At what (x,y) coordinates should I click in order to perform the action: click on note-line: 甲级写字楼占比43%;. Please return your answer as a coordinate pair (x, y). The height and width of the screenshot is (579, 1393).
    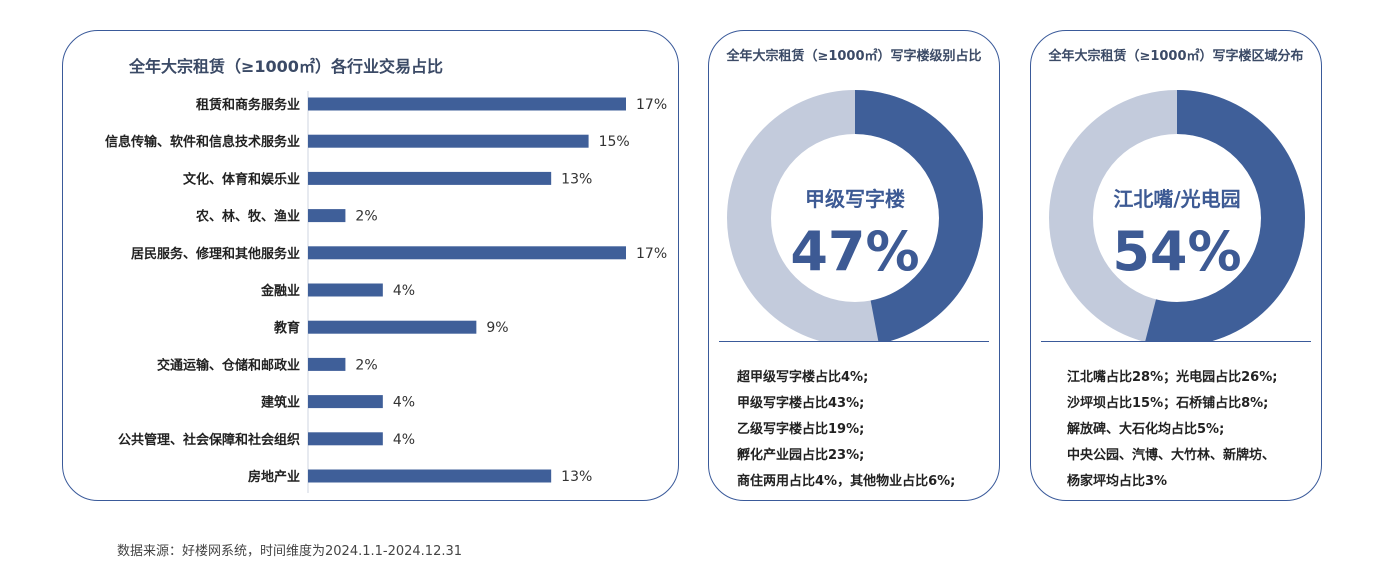
    Looking at the image, I should click on (801, 403).